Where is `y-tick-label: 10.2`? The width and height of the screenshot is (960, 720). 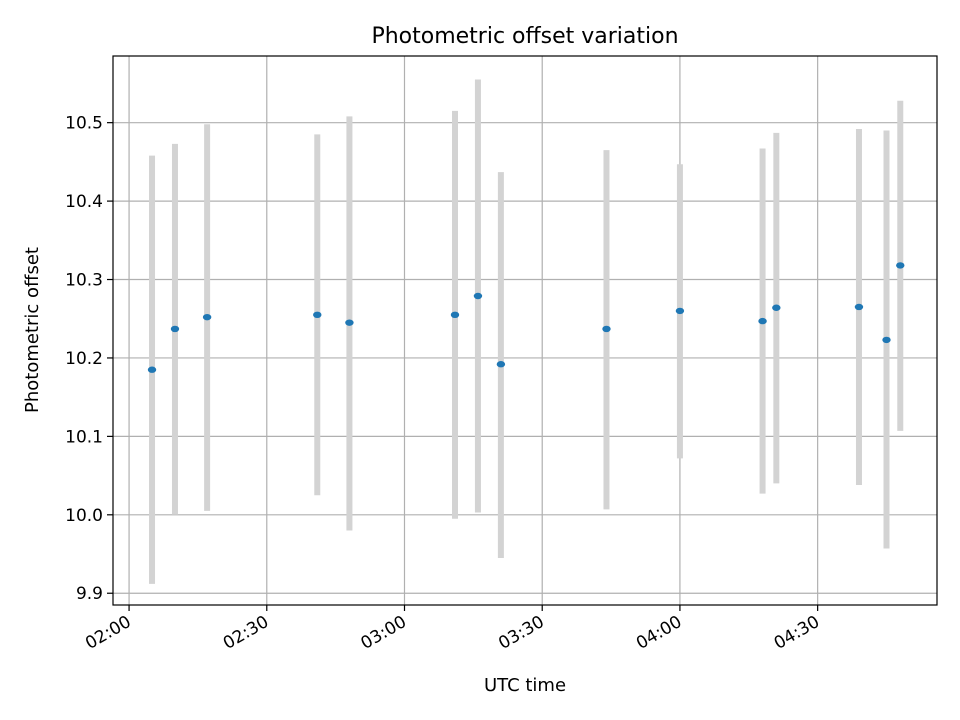 y-tick-label: 10.2 is located at coordinates (84, 359).